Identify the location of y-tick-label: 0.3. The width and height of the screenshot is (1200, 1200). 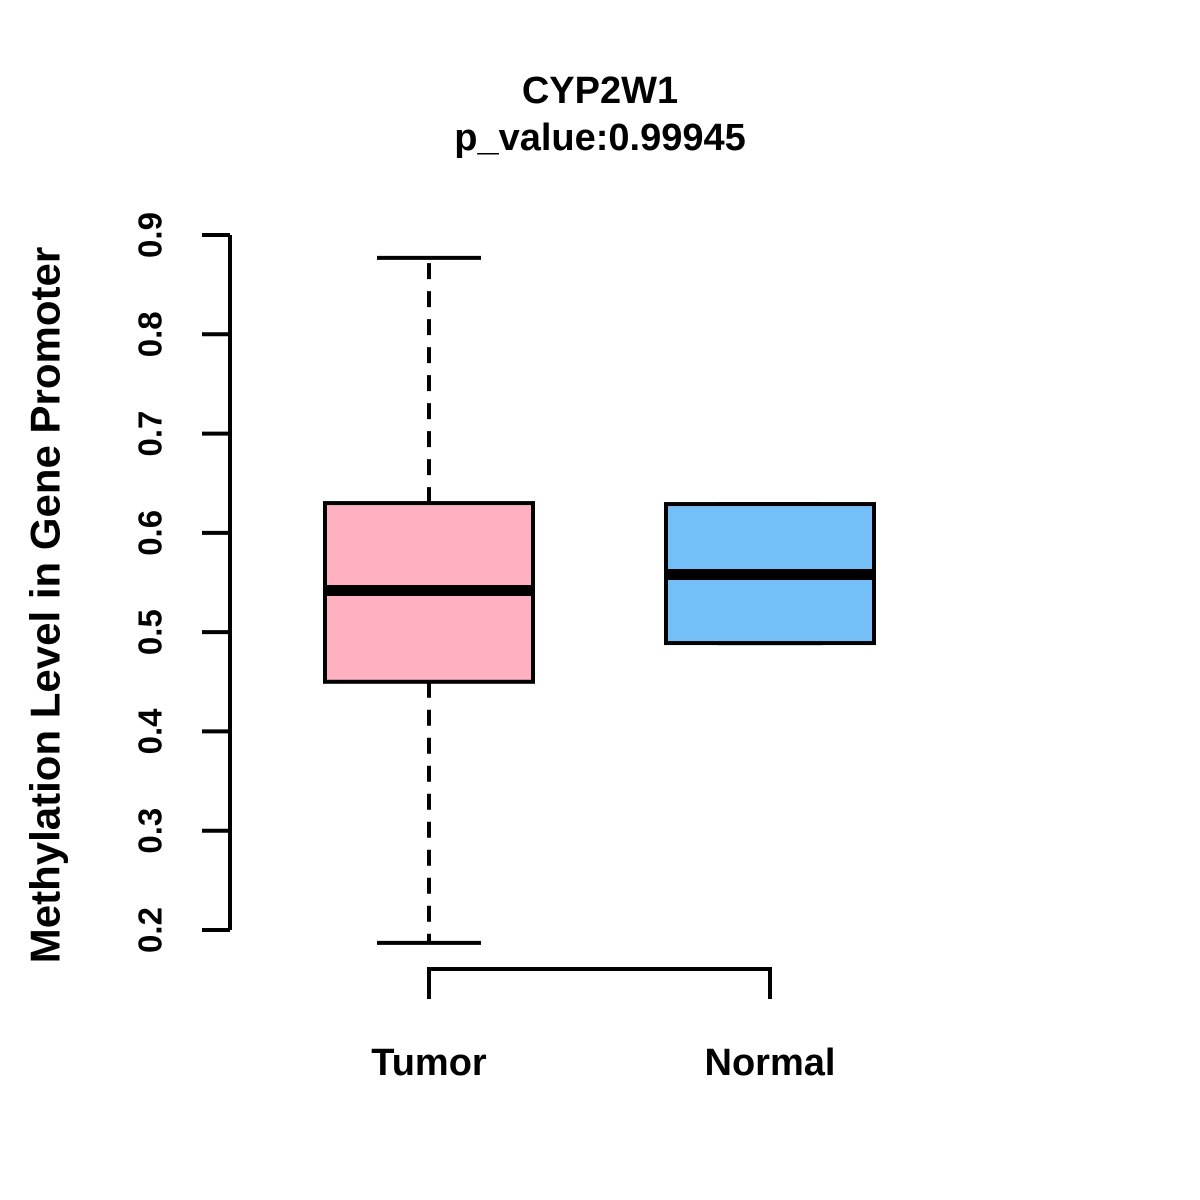
(150, 831).